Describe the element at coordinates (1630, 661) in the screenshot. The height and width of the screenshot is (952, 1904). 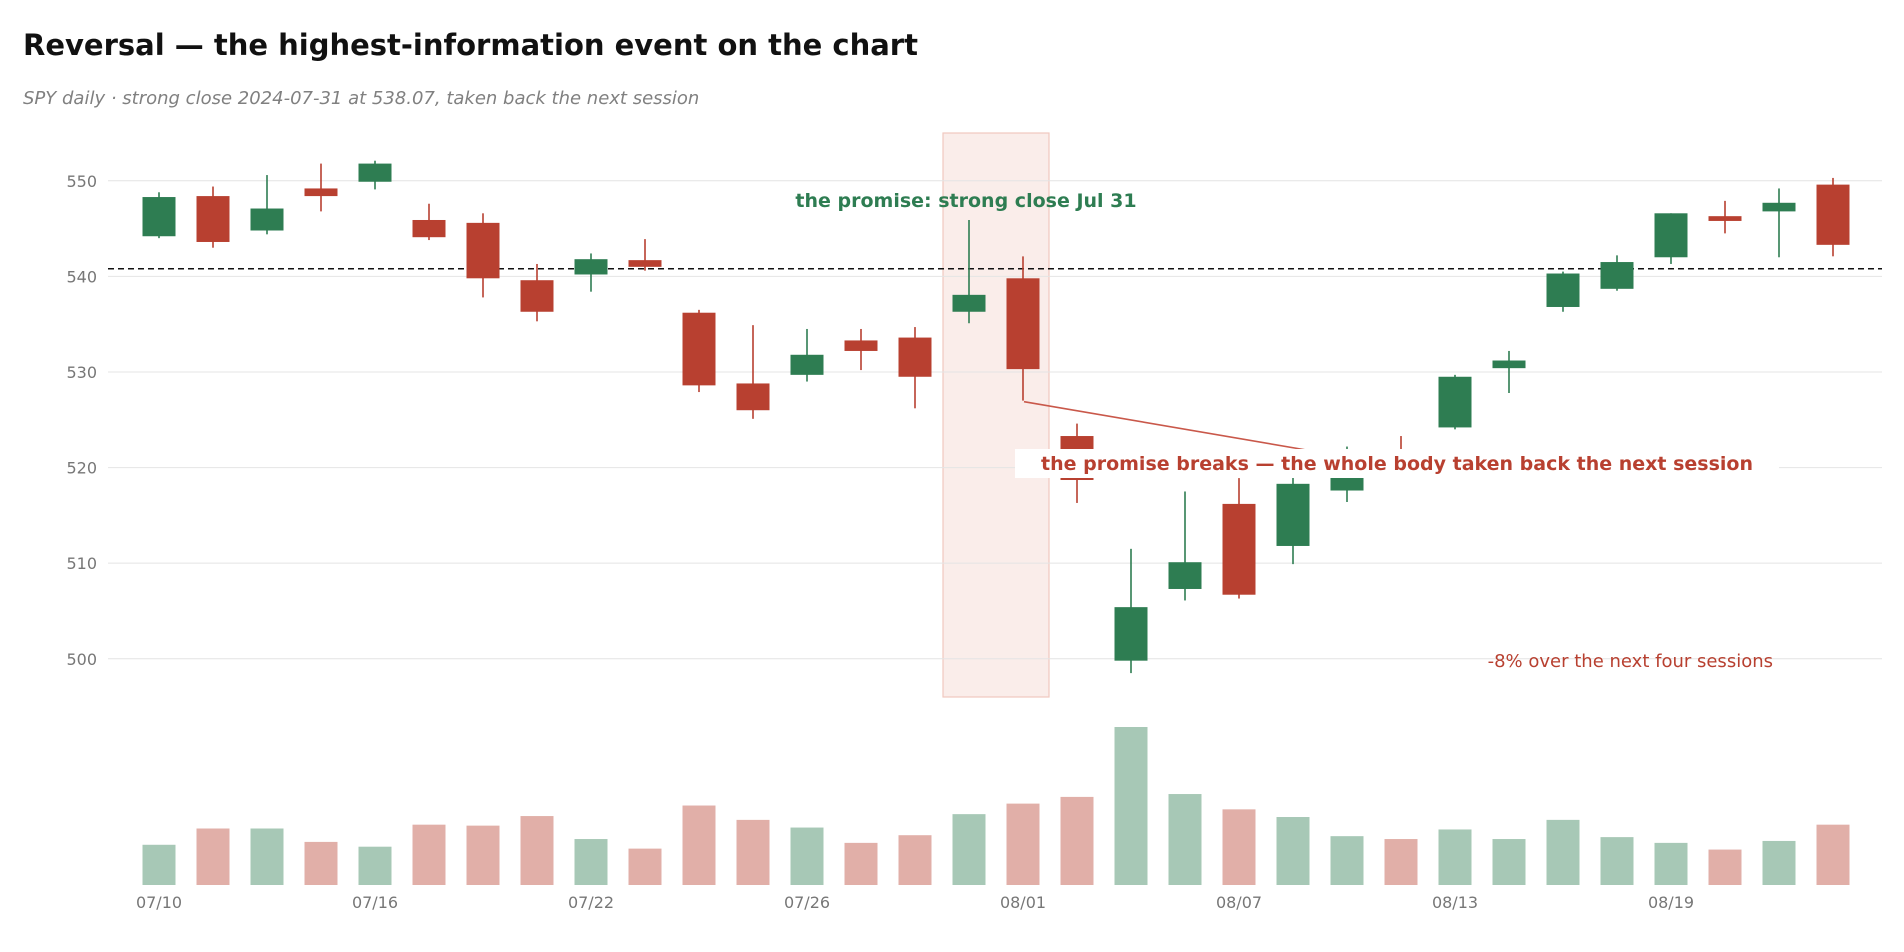
I see `annotation-drop: -8% over the next four sessions` at that location.